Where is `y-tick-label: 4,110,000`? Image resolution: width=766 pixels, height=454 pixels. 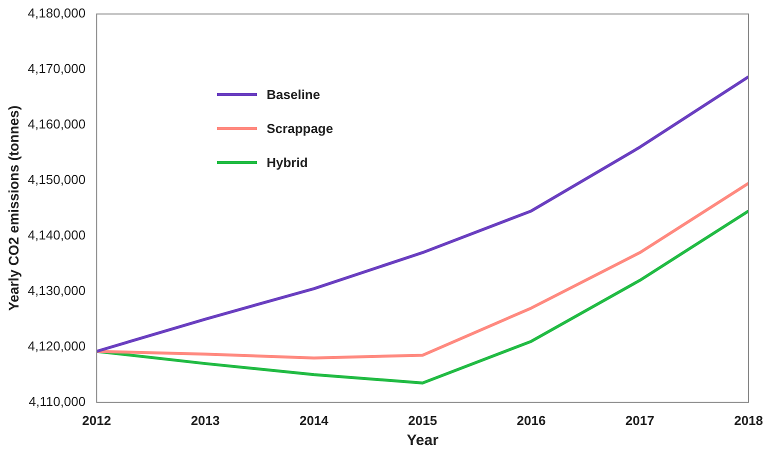 y-tick-label: 4,110,000 is located at coordinates (57, 401).